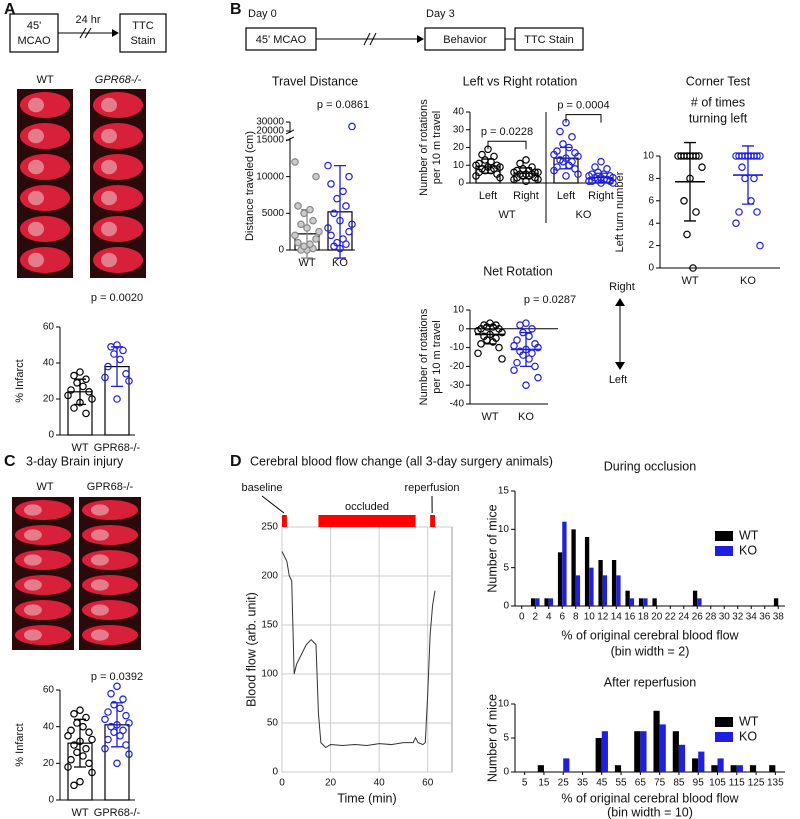 This screenshot has height=819, width=800. What do you see at coordinates (576, 617) in the screenshot?
I see `x-tick-label: 8` at bounding box center [576, 617].